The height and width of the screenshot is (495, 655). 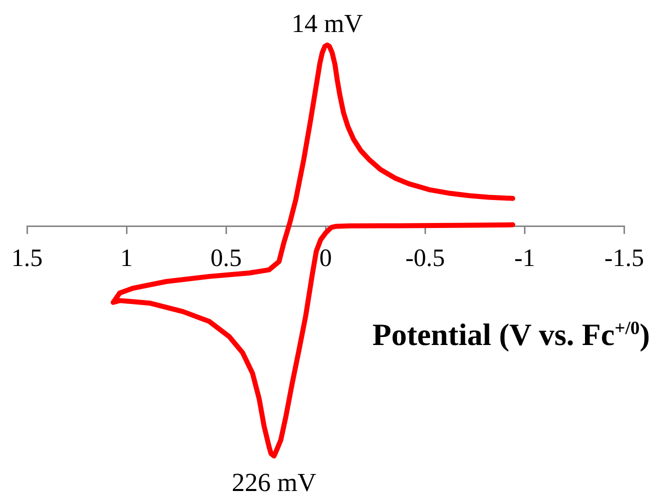 I want to click on x-tick-label: -1.5, so click(x=624, y=258).